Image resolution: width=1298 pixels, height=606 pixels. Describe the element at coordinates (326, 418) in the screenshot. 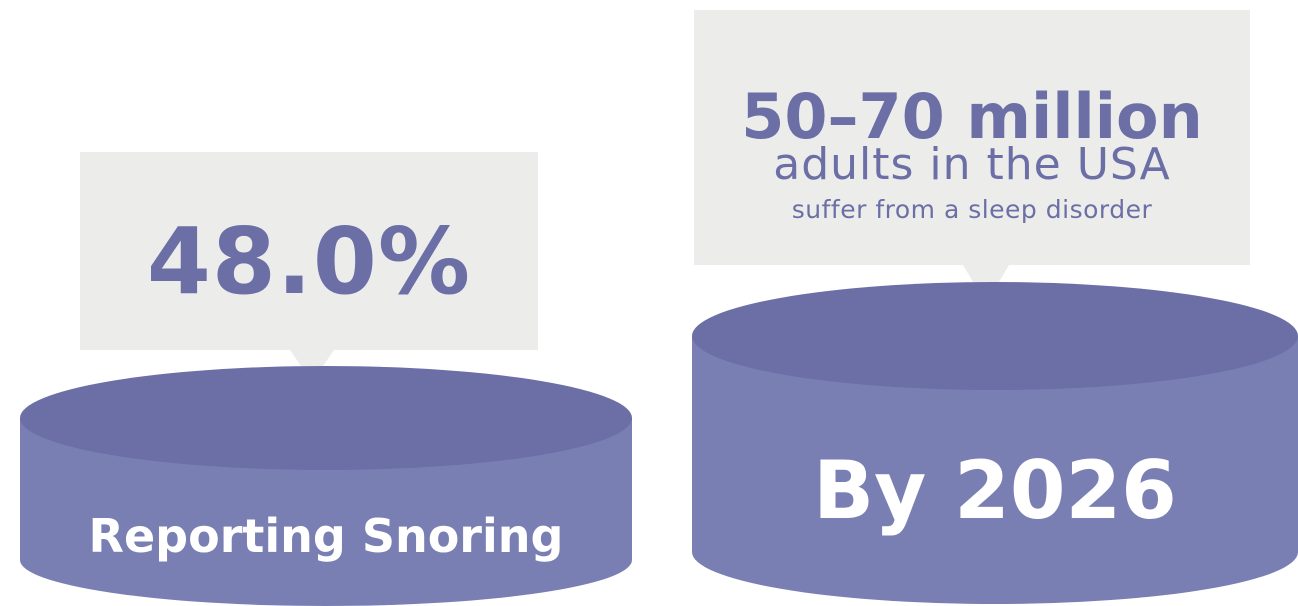

I see `left-cylinder-top` at that location.